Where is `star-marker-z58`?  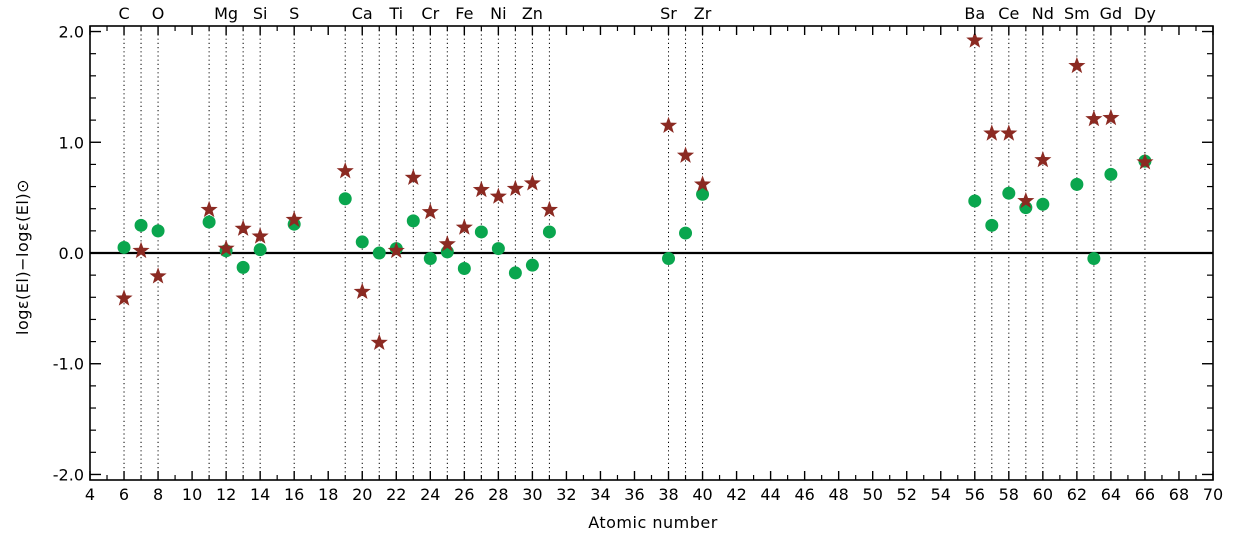
star-marker-z58 is located at coordinates (1009, 132).